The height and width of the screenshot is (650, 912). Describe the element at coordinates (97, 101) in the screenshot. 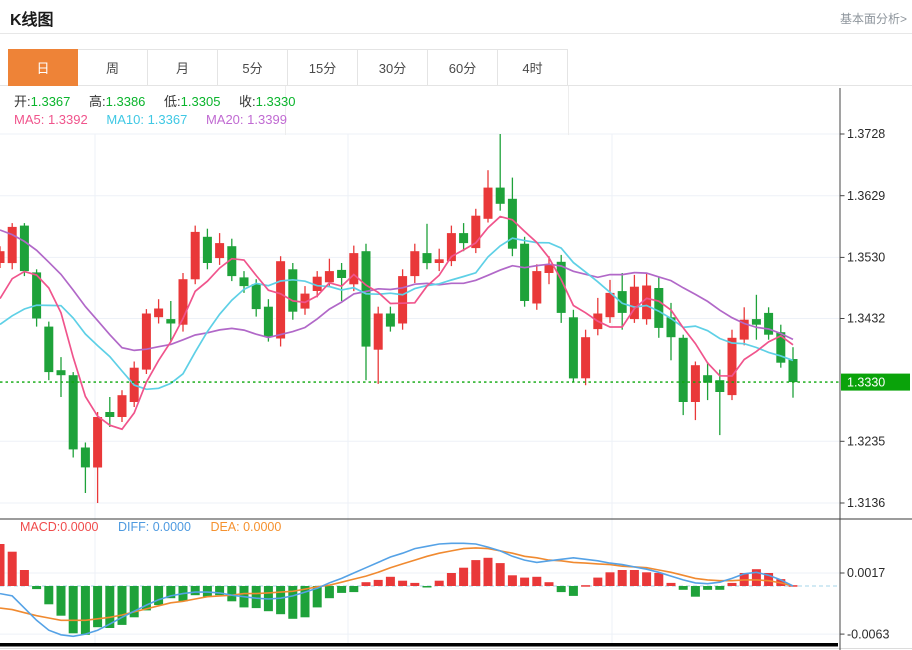

I see `high-label: 高:` at that location.